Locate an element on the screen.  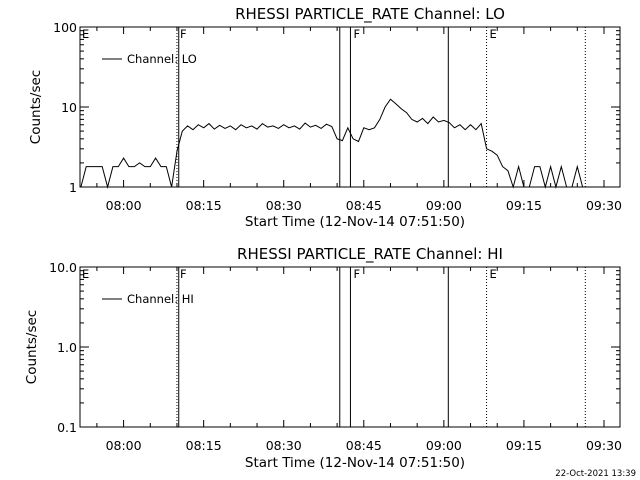
chart-1-xtick-label: 09:00 is located at coordinates (444, 445).